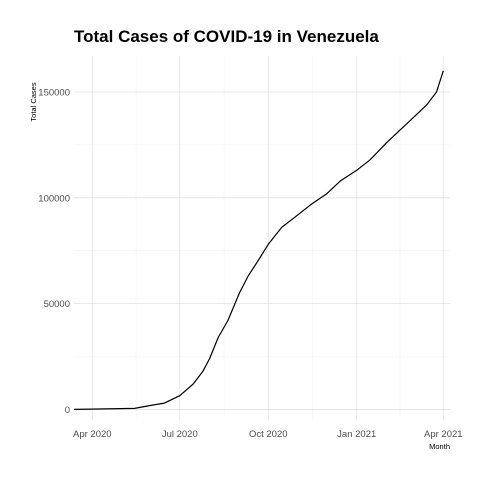 This screenshot has height=480, width=480. What do you see at coordinates (226, 36) in the screenshot?
I see `chart-title: Total Cases of COVID-19 in Venezuela` at bounding box center [226, 36].